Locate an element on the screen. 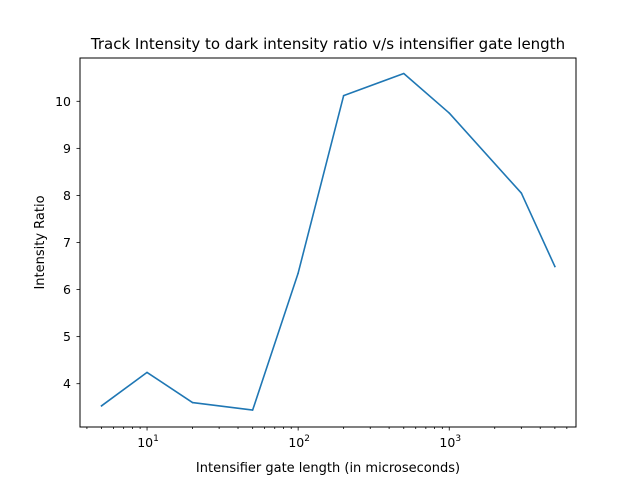 Image resolution: width=640 pixels, height=480 pixels. x-tick-label: 10³ is located at coordinates (450, 442).